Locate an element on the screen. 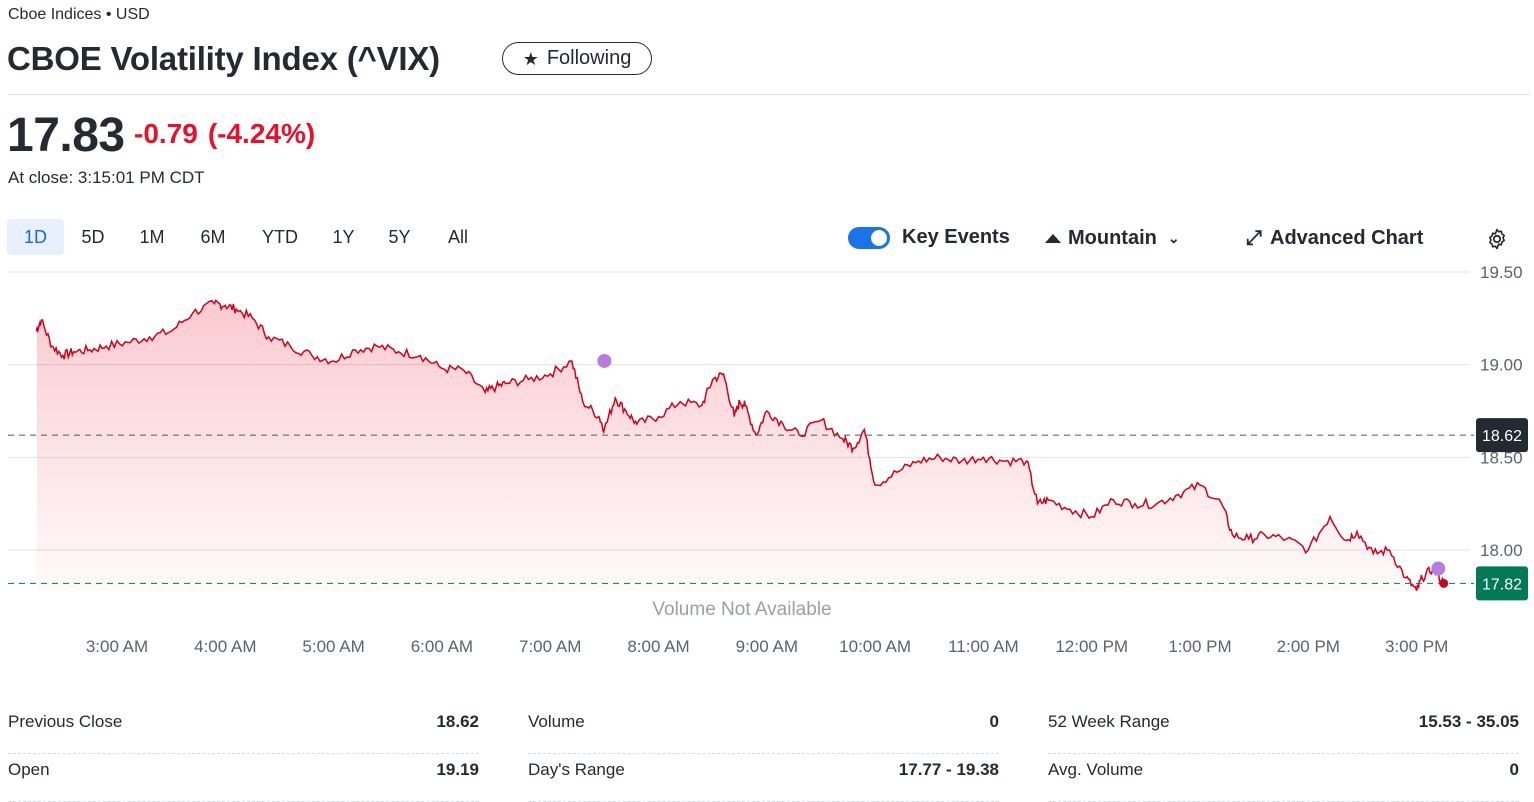 The image size is (1534, 802). stat-volume: Volume 0 is located at coordinates (763, 730).